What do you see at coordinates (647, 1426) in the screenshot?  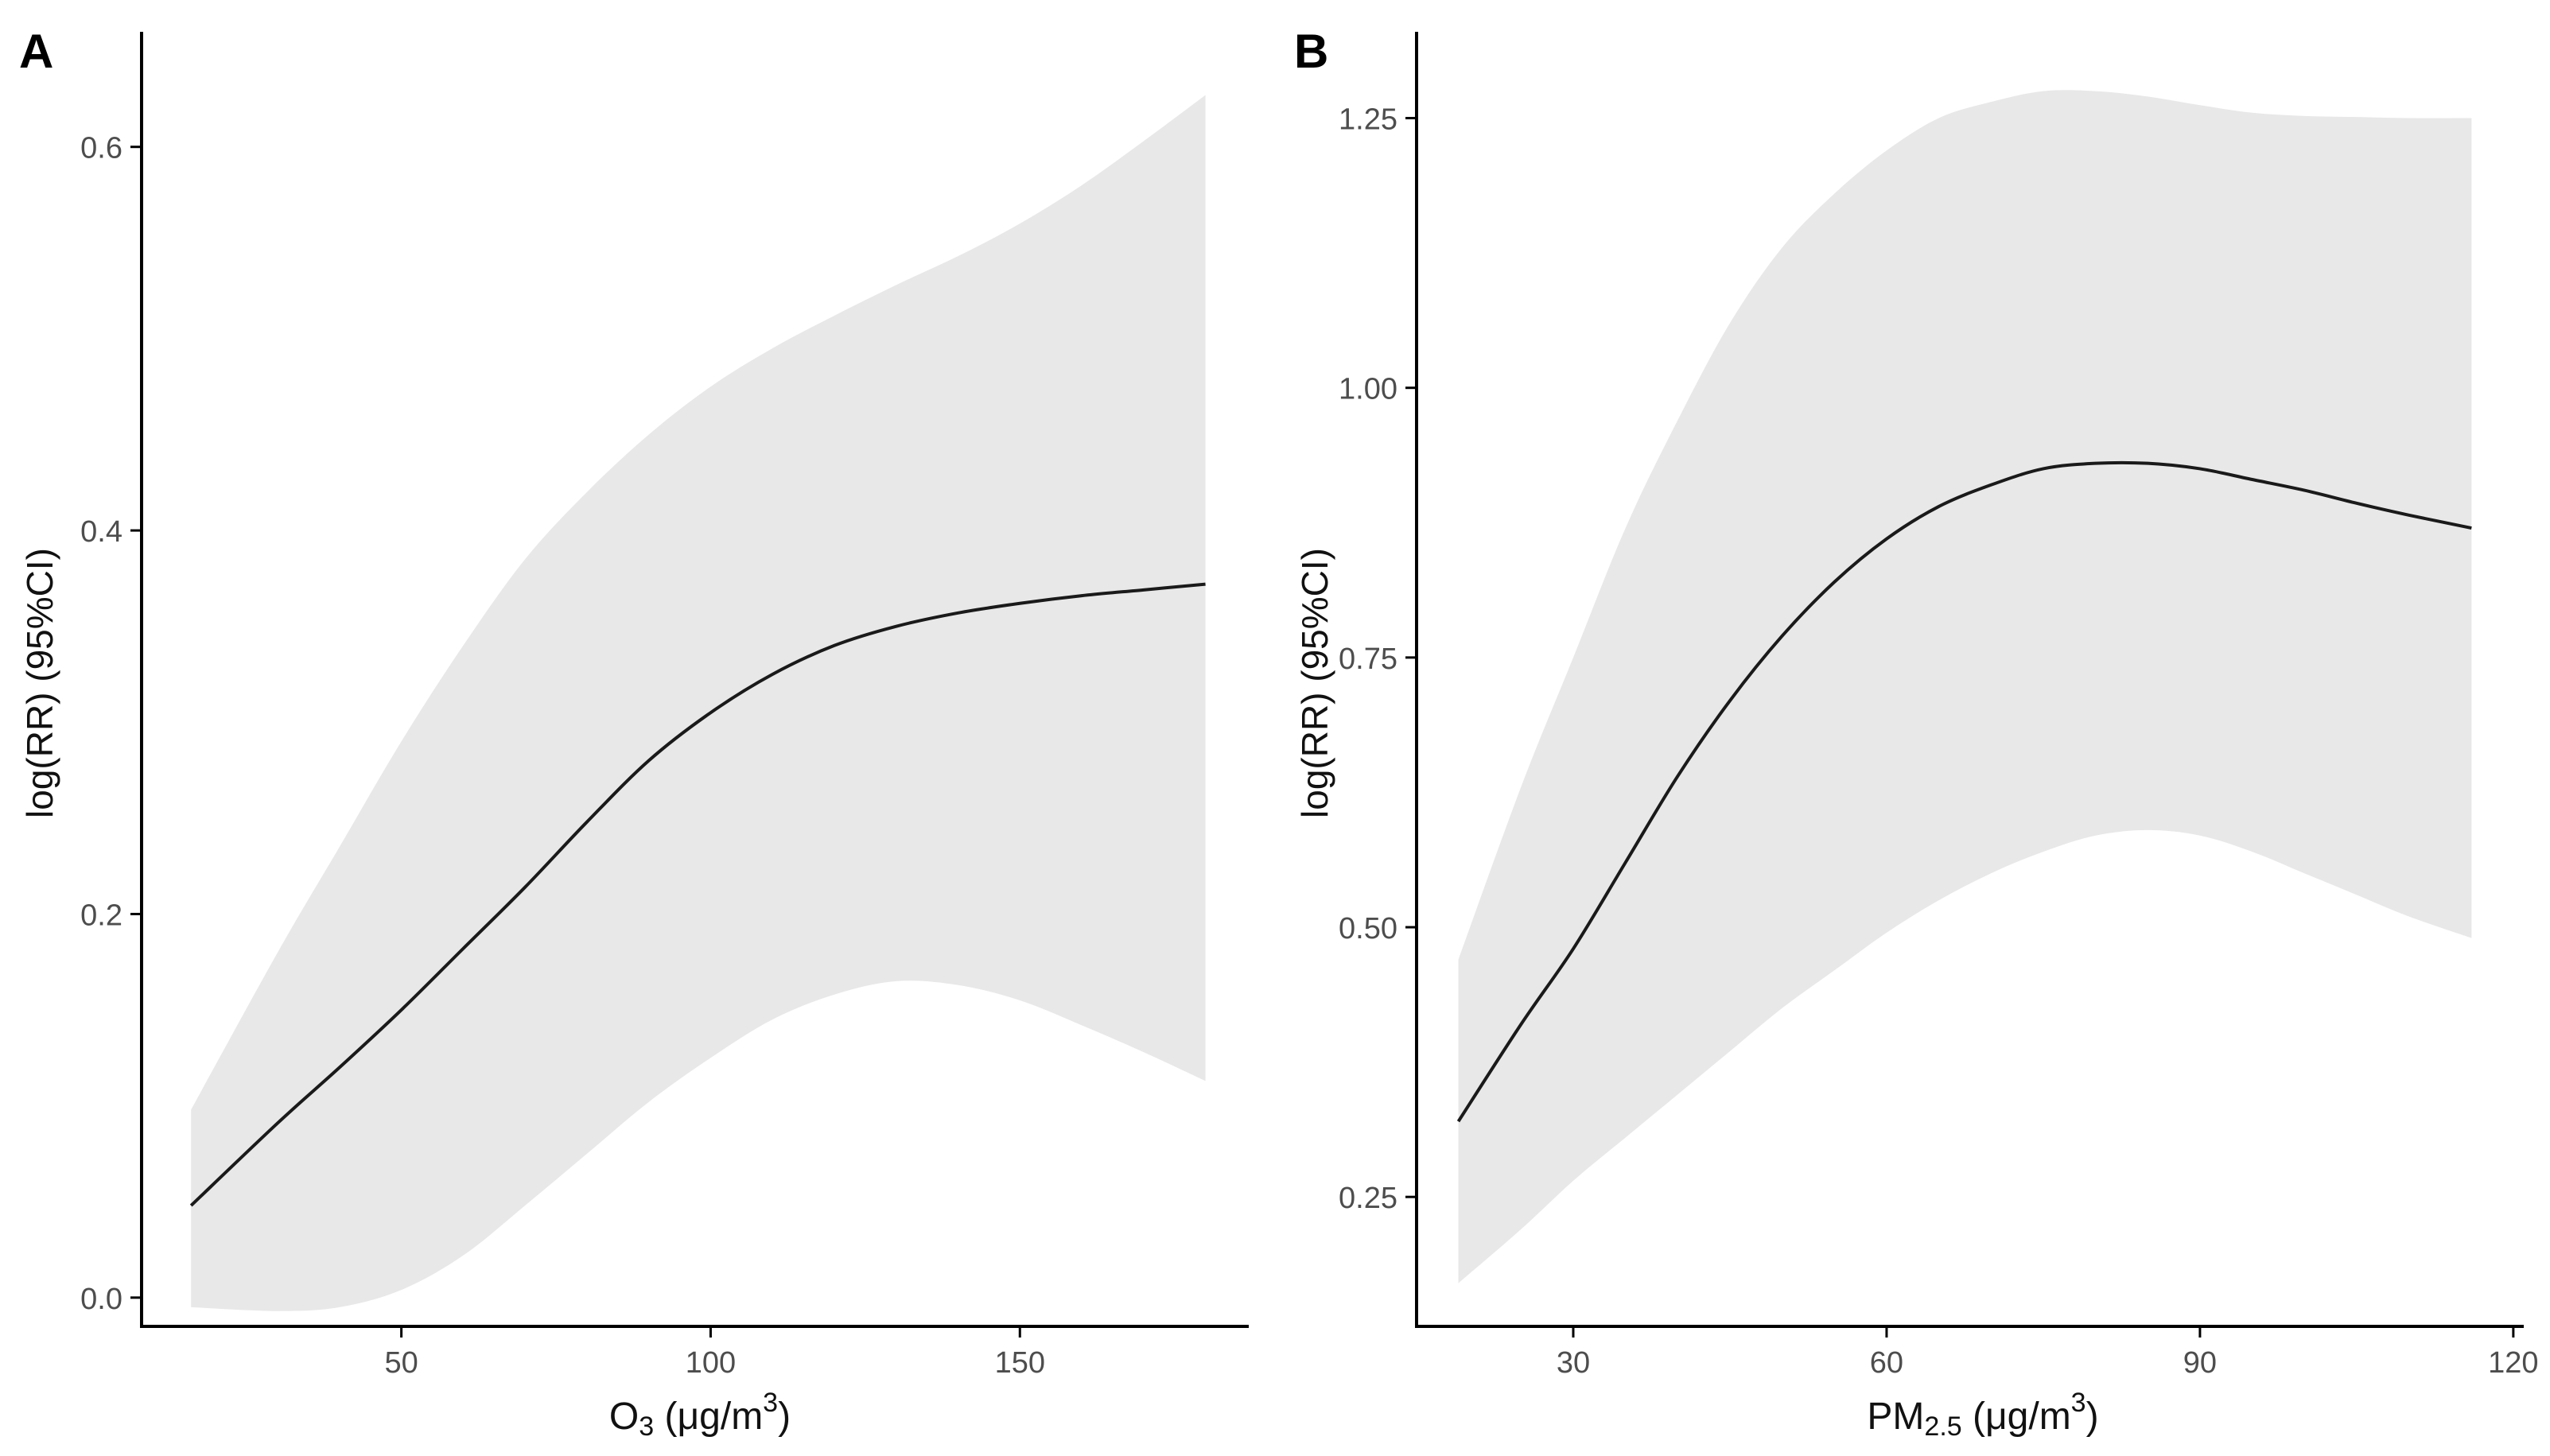 I see `x-axis-label-a-sub: 3` at bounding box center [647, 1426].